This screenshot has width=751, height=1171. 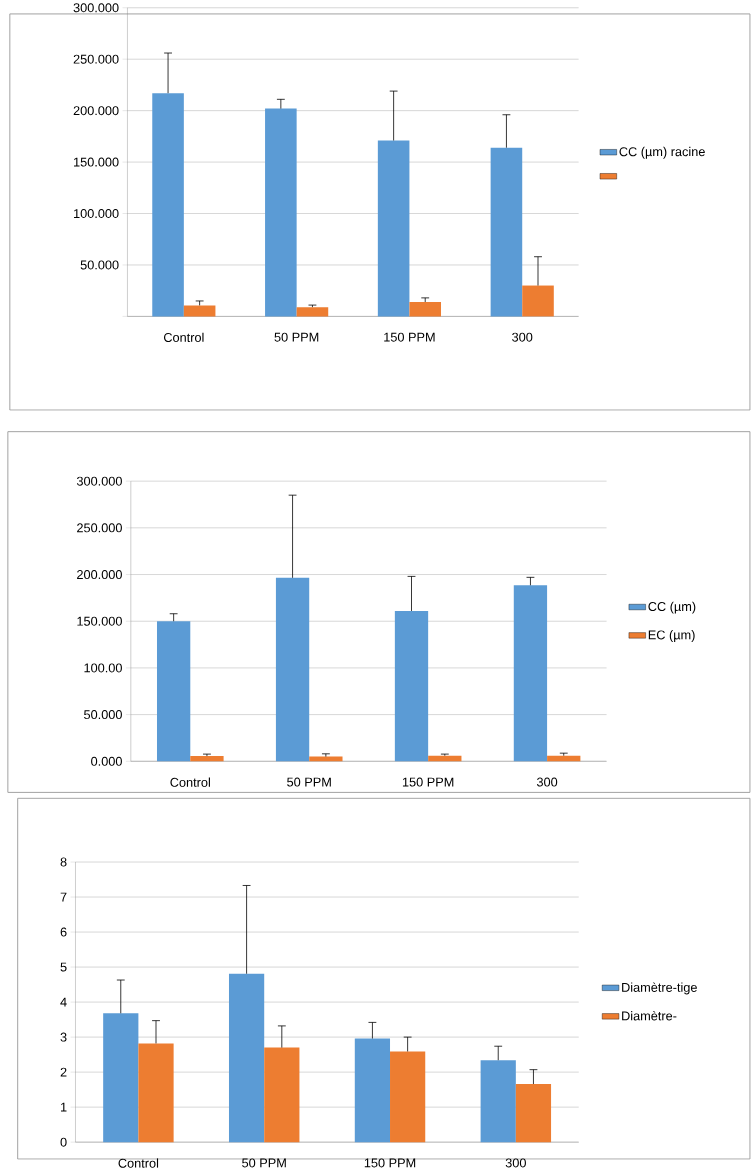 I want to click on legend-label: CC (µm), so click(x=672, y=607).